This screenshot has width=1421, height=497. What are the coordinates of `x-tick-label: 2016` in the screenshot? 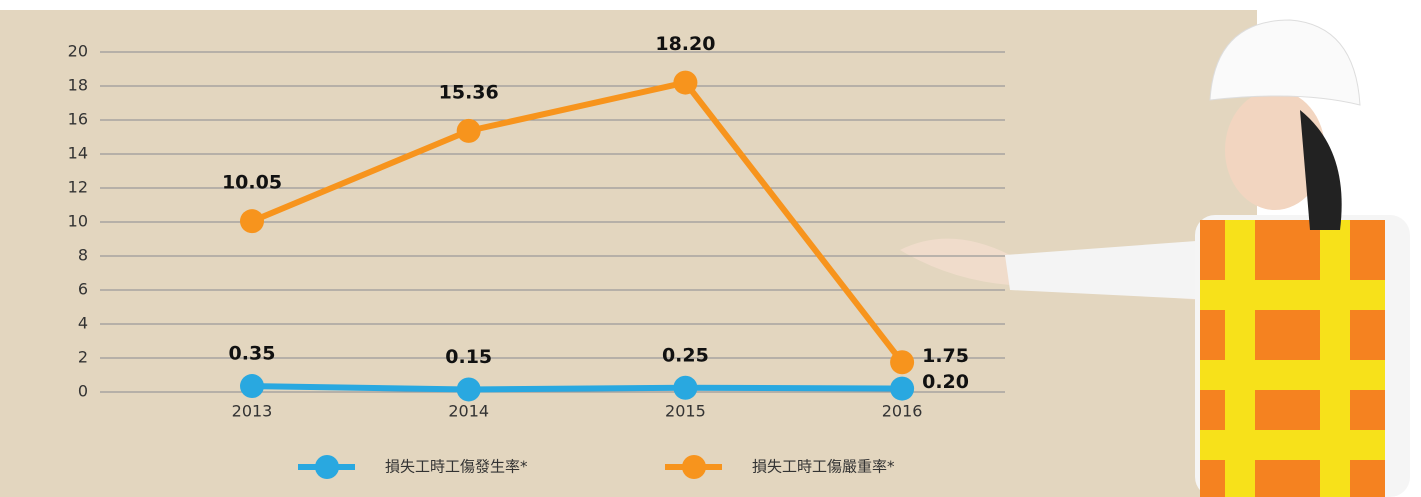 It's located at (902, 411).